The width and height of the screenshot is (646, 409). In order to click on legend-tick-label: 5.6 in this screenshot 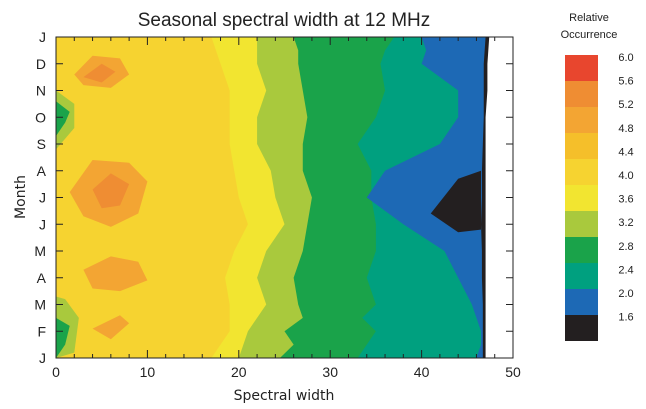, I will do `click(625, 82)`.